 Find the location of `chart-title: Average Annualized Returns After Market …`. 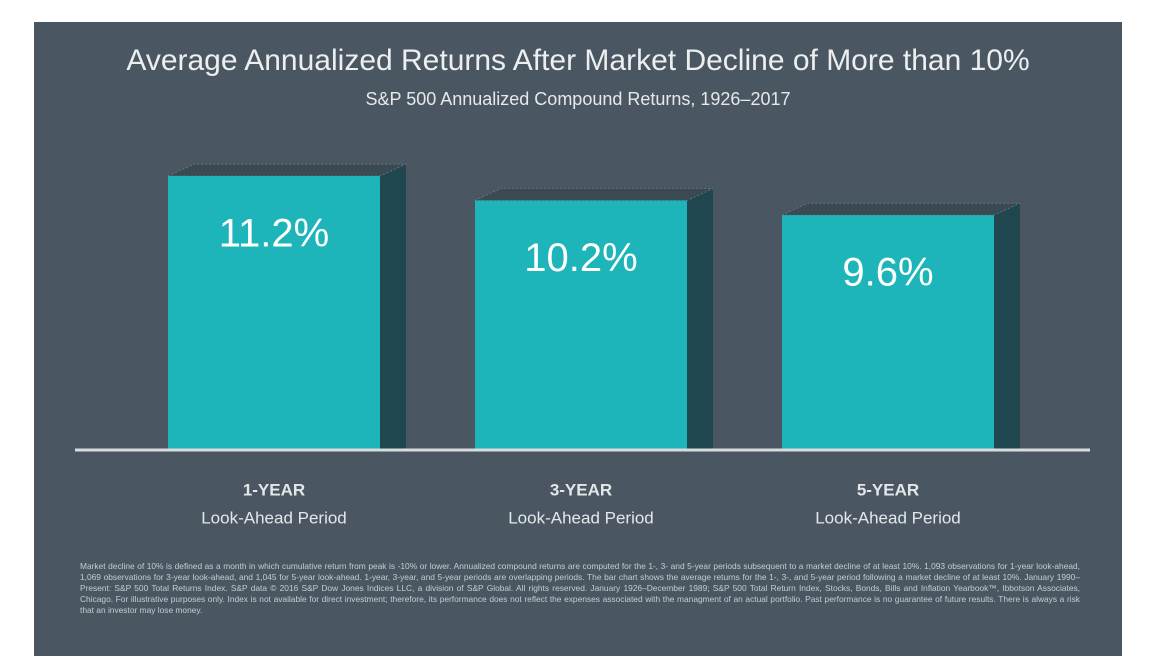

chart-title: Average Annualized Returns After Market … is located at coordinates (577, 60).